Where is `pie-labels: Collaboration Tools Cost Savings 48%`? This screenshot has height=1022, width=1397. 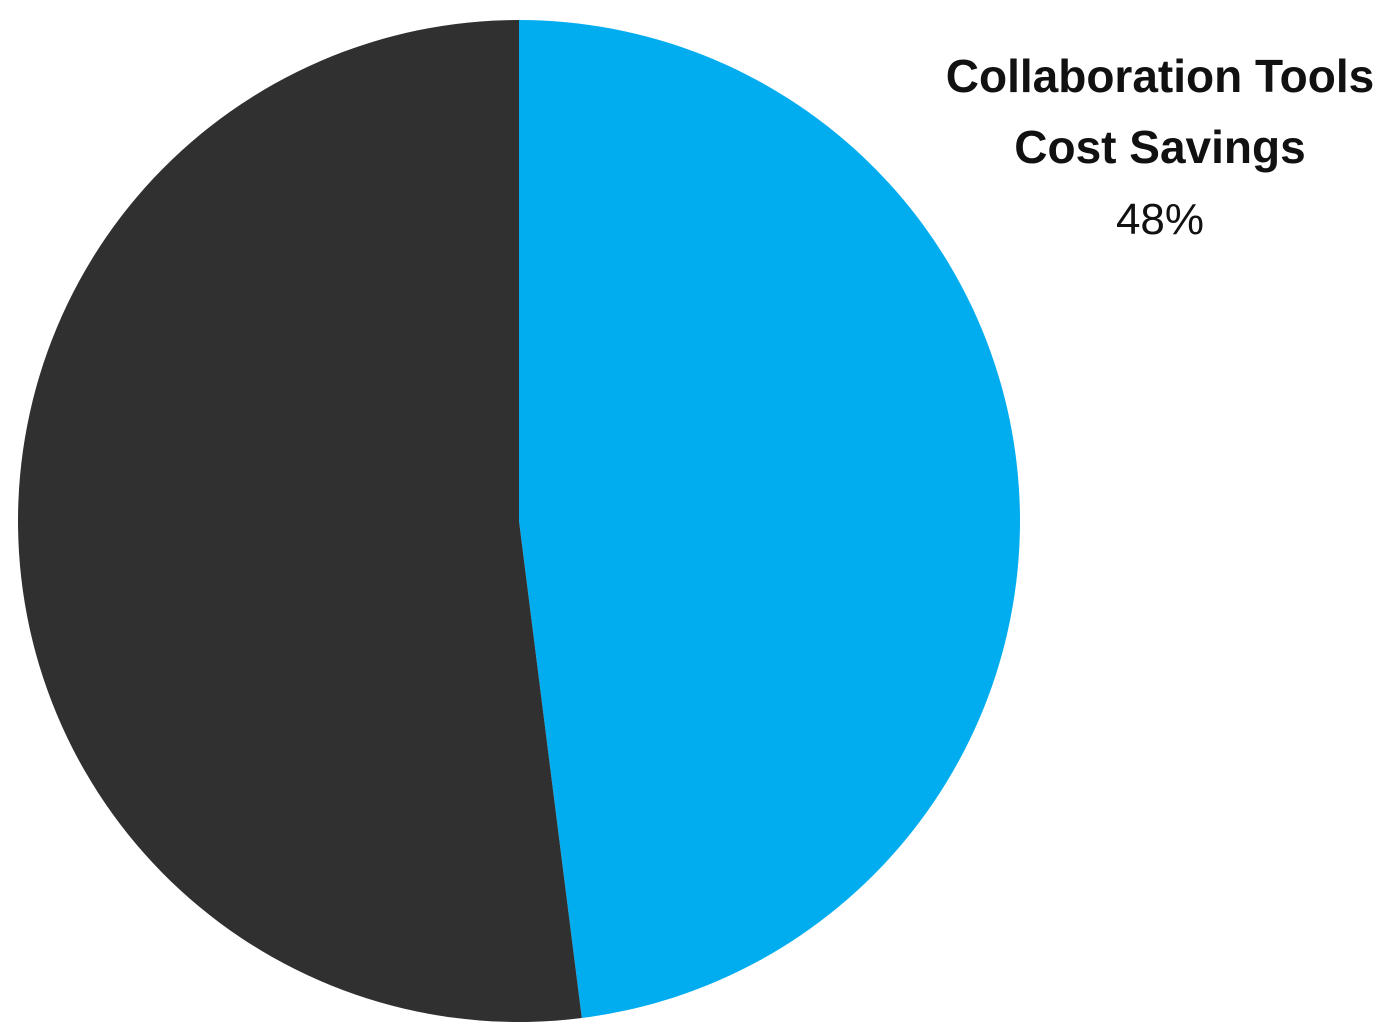
pie-labels: Collaboration Tools Cost Savings 48% is located at coordinates (1160, 147).